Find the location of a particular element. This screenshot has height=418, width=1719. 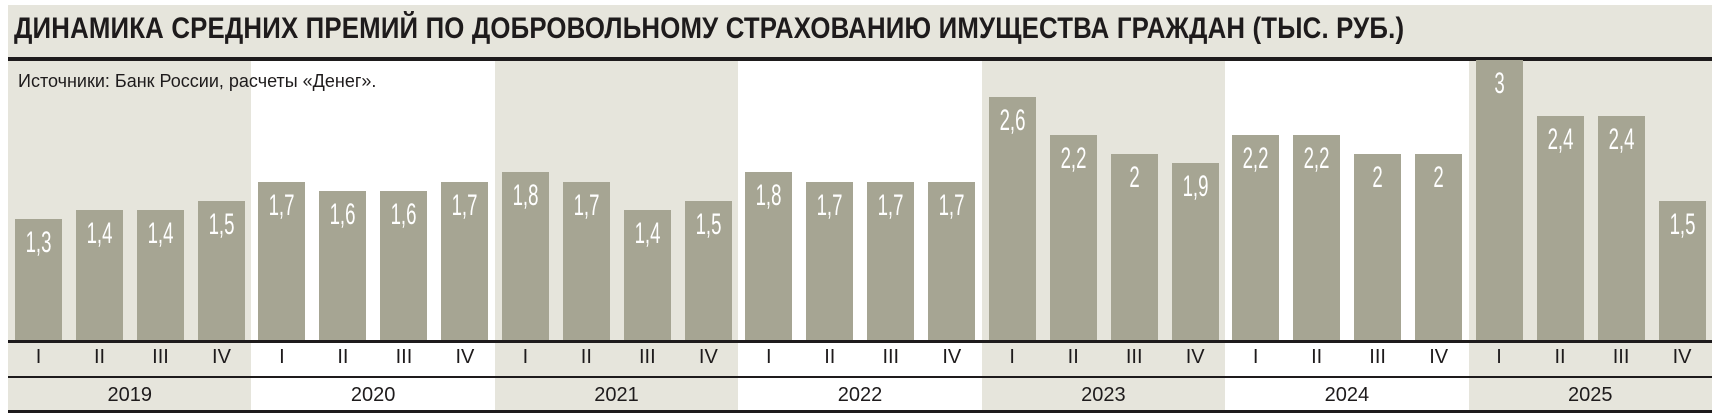

data-label: 1,9 is located at coordinates (1195, 187).